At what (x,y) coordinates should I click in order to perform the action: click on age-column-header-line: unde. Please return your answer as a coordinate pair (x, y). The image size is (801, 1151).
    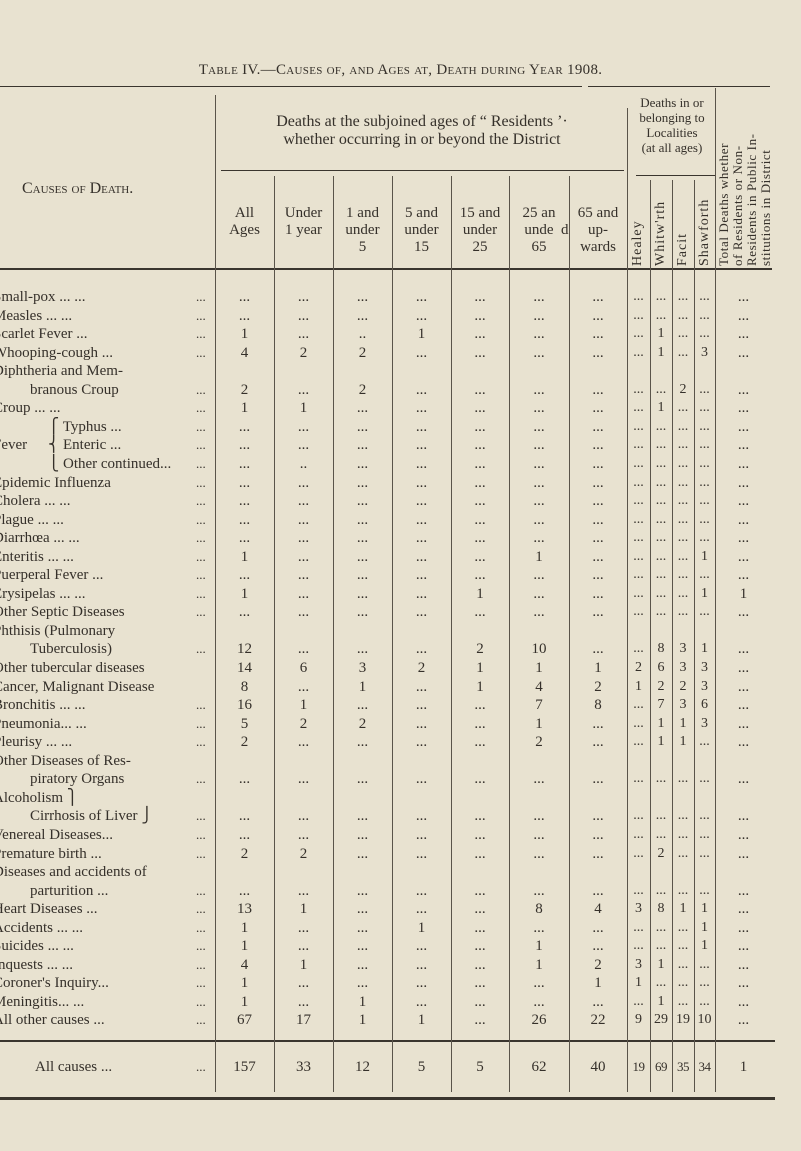
    Looking at the image, I should click on (539, 230).